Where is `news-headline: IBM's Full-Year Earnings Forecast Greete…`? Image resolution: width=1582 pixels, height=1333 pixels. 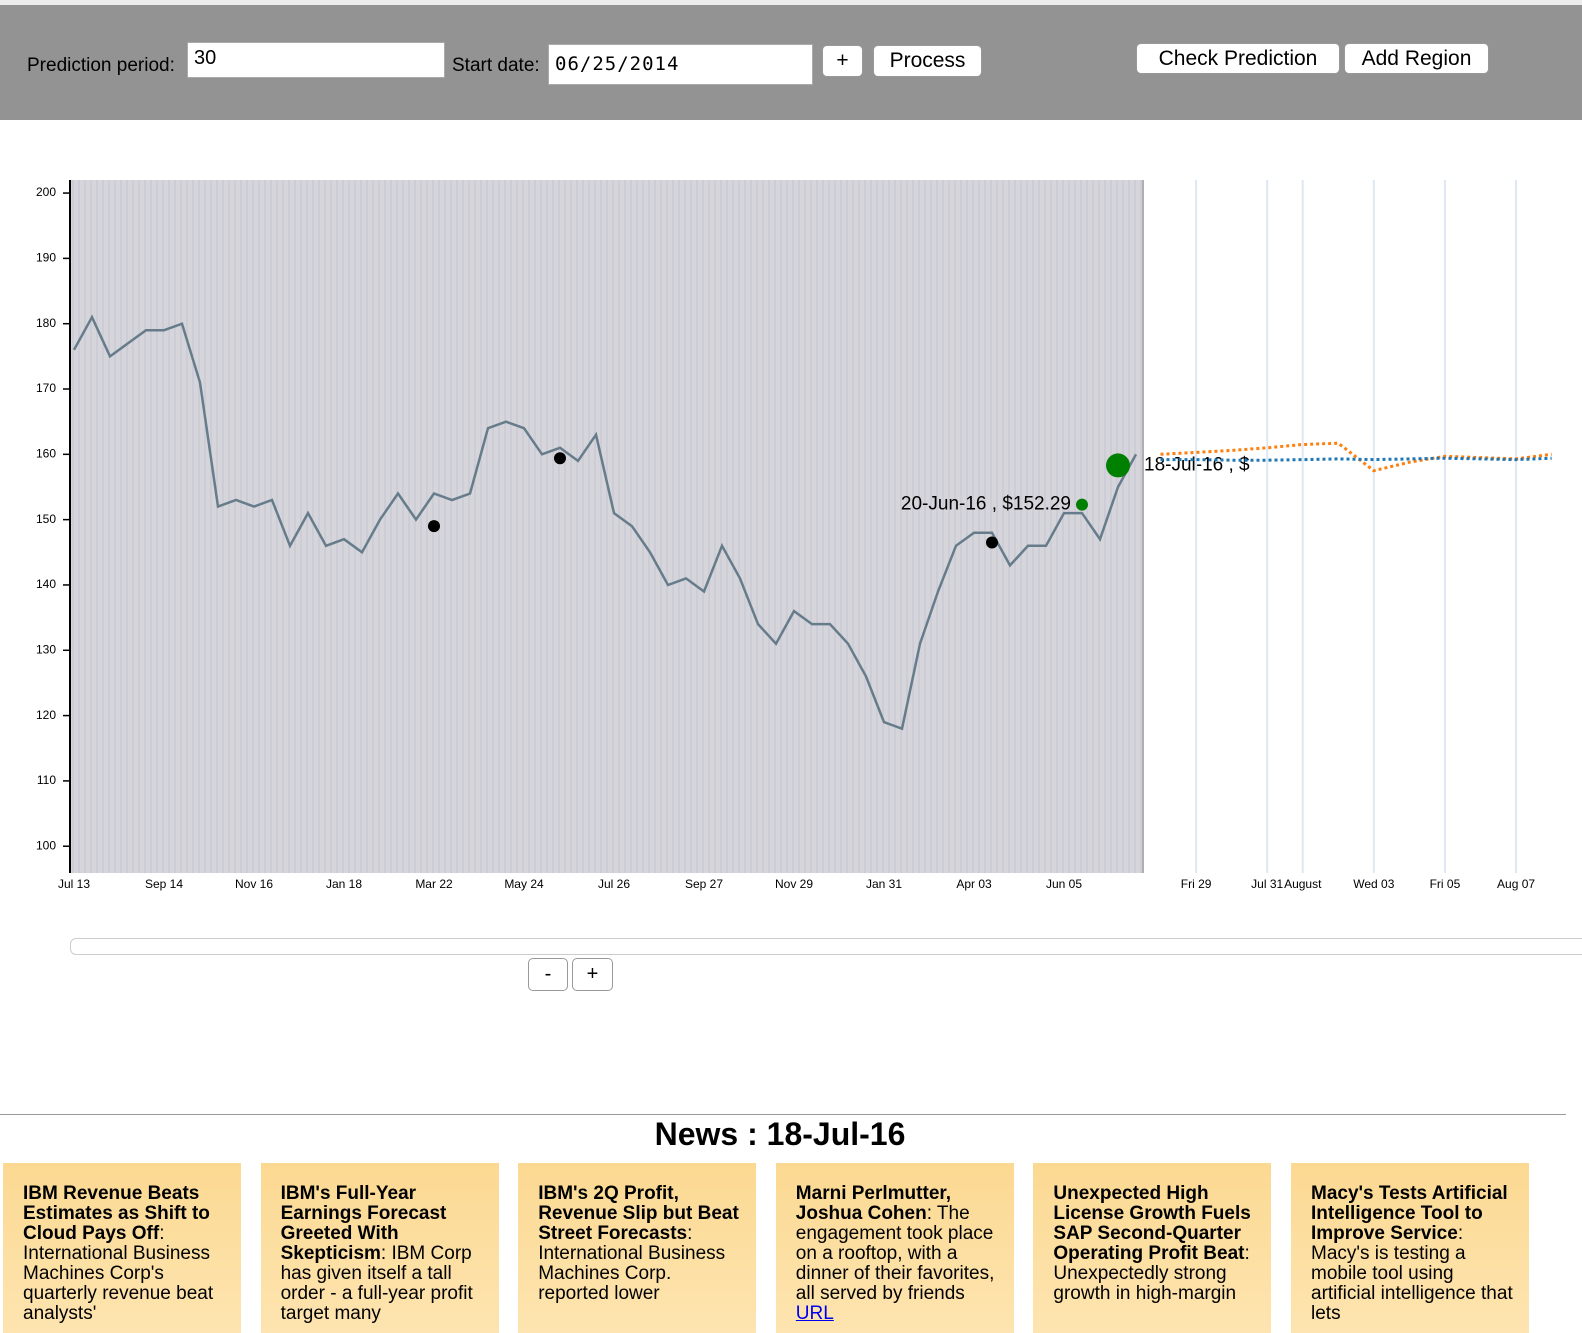
news-headline: IBM's Full-Year Earnings Forecast Greete… is located at coordinates (363, 1223).